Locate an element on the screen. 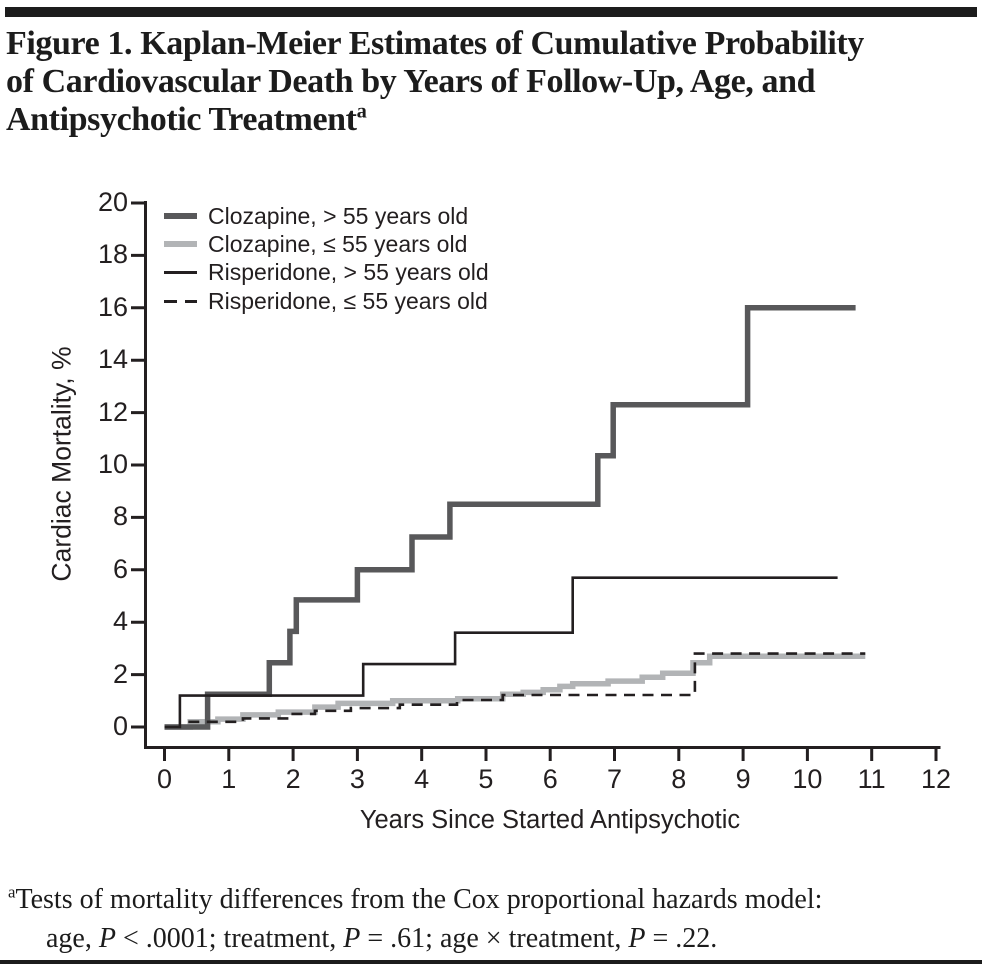 The width and height of the screenshot is (982, 973). x-tick-label: 2 is located at coordinates (293, 779).